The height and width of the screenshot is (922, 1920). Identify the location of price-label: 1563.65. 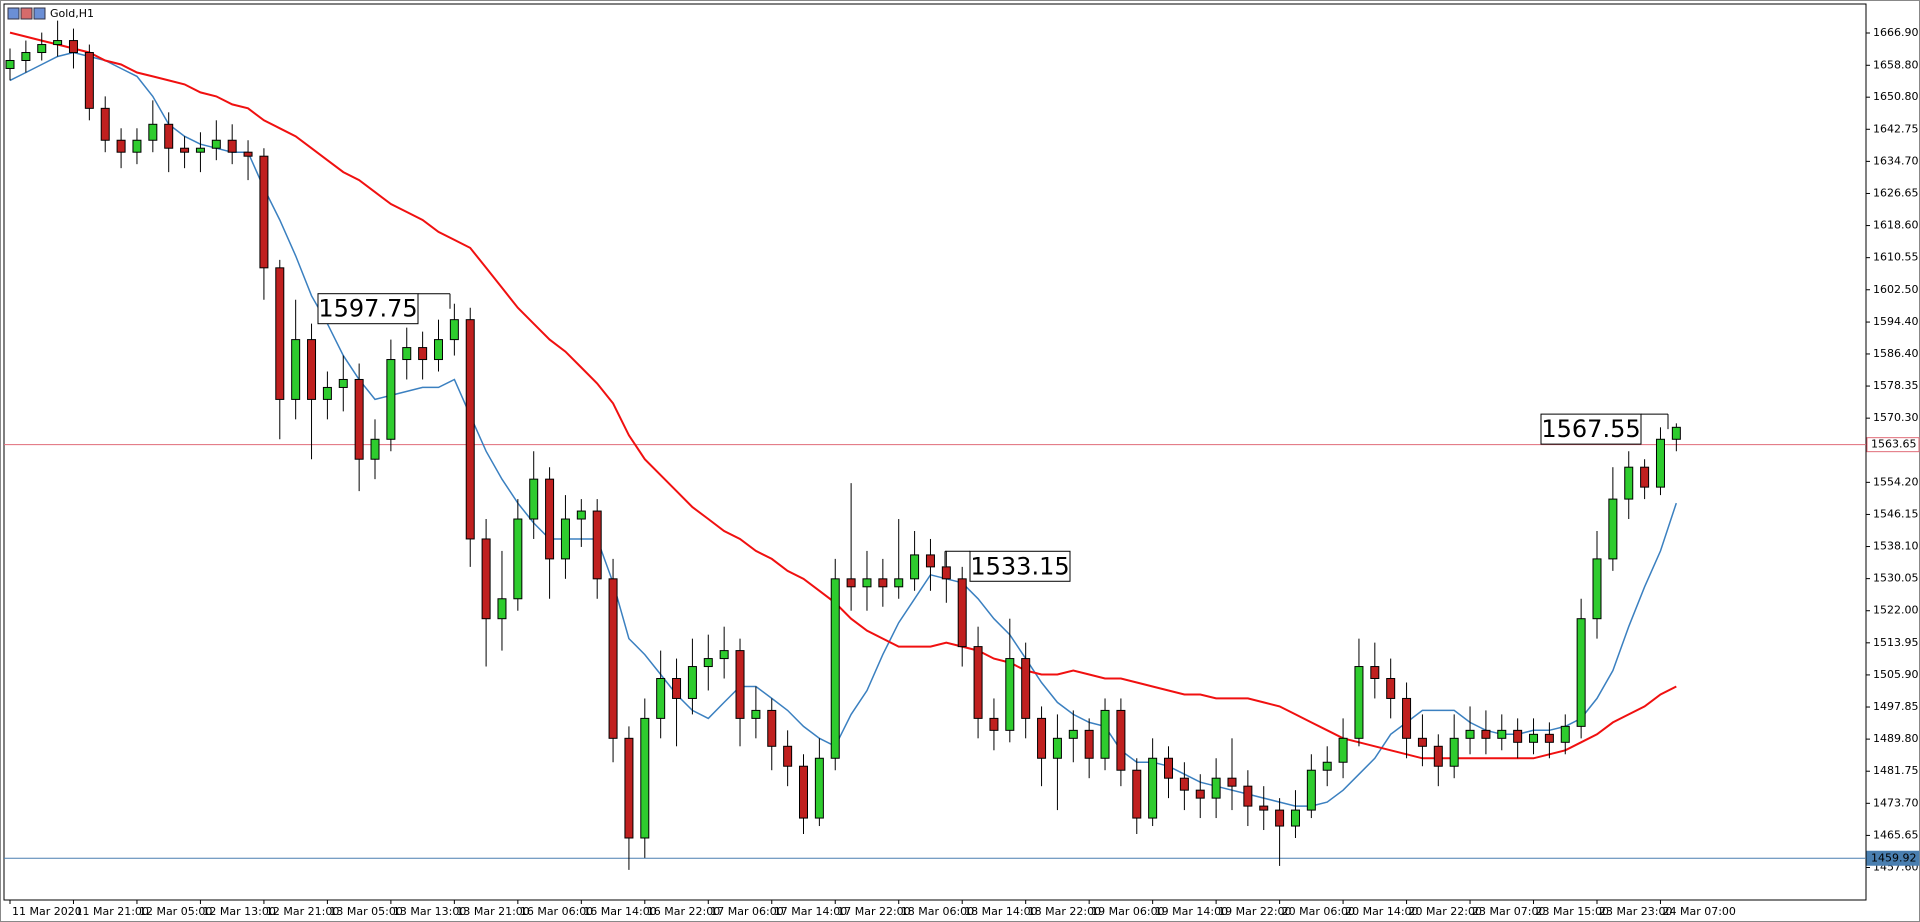
(1894, 444).